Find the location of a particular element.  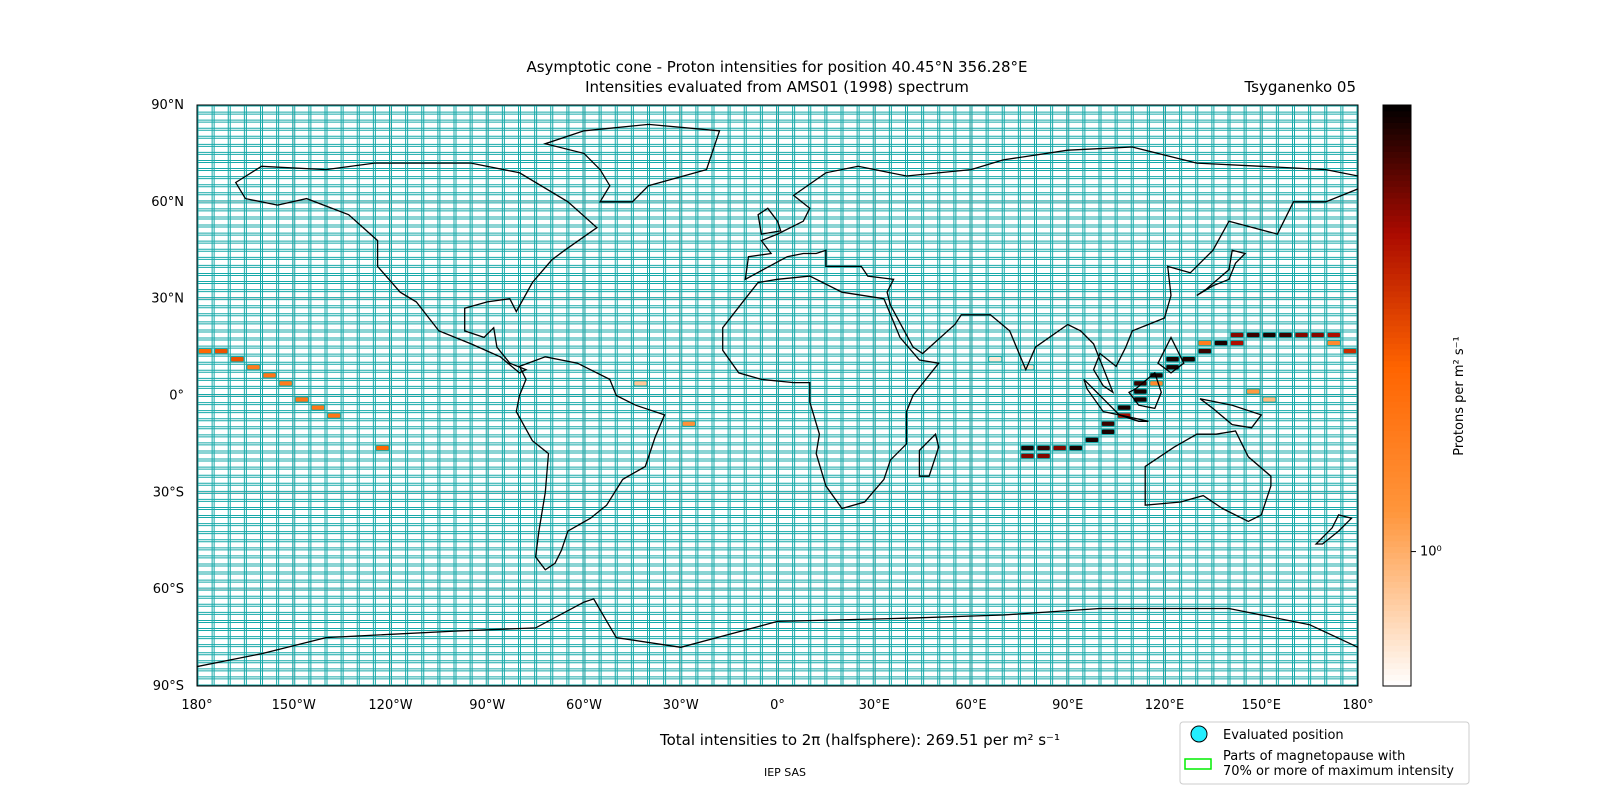

colorbar-label: Protons per m² s⁻¹ is located at coordinates (1459, 395).